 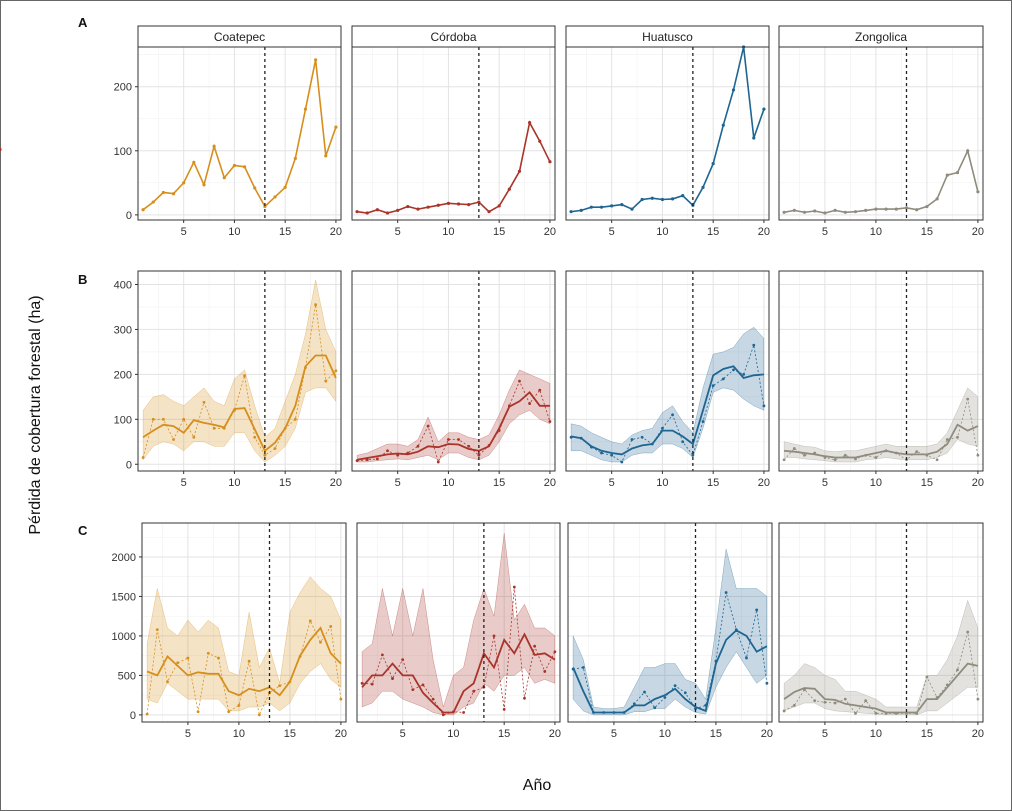 I want to click on x-tick-label: 15, so click(x=927, y=483).